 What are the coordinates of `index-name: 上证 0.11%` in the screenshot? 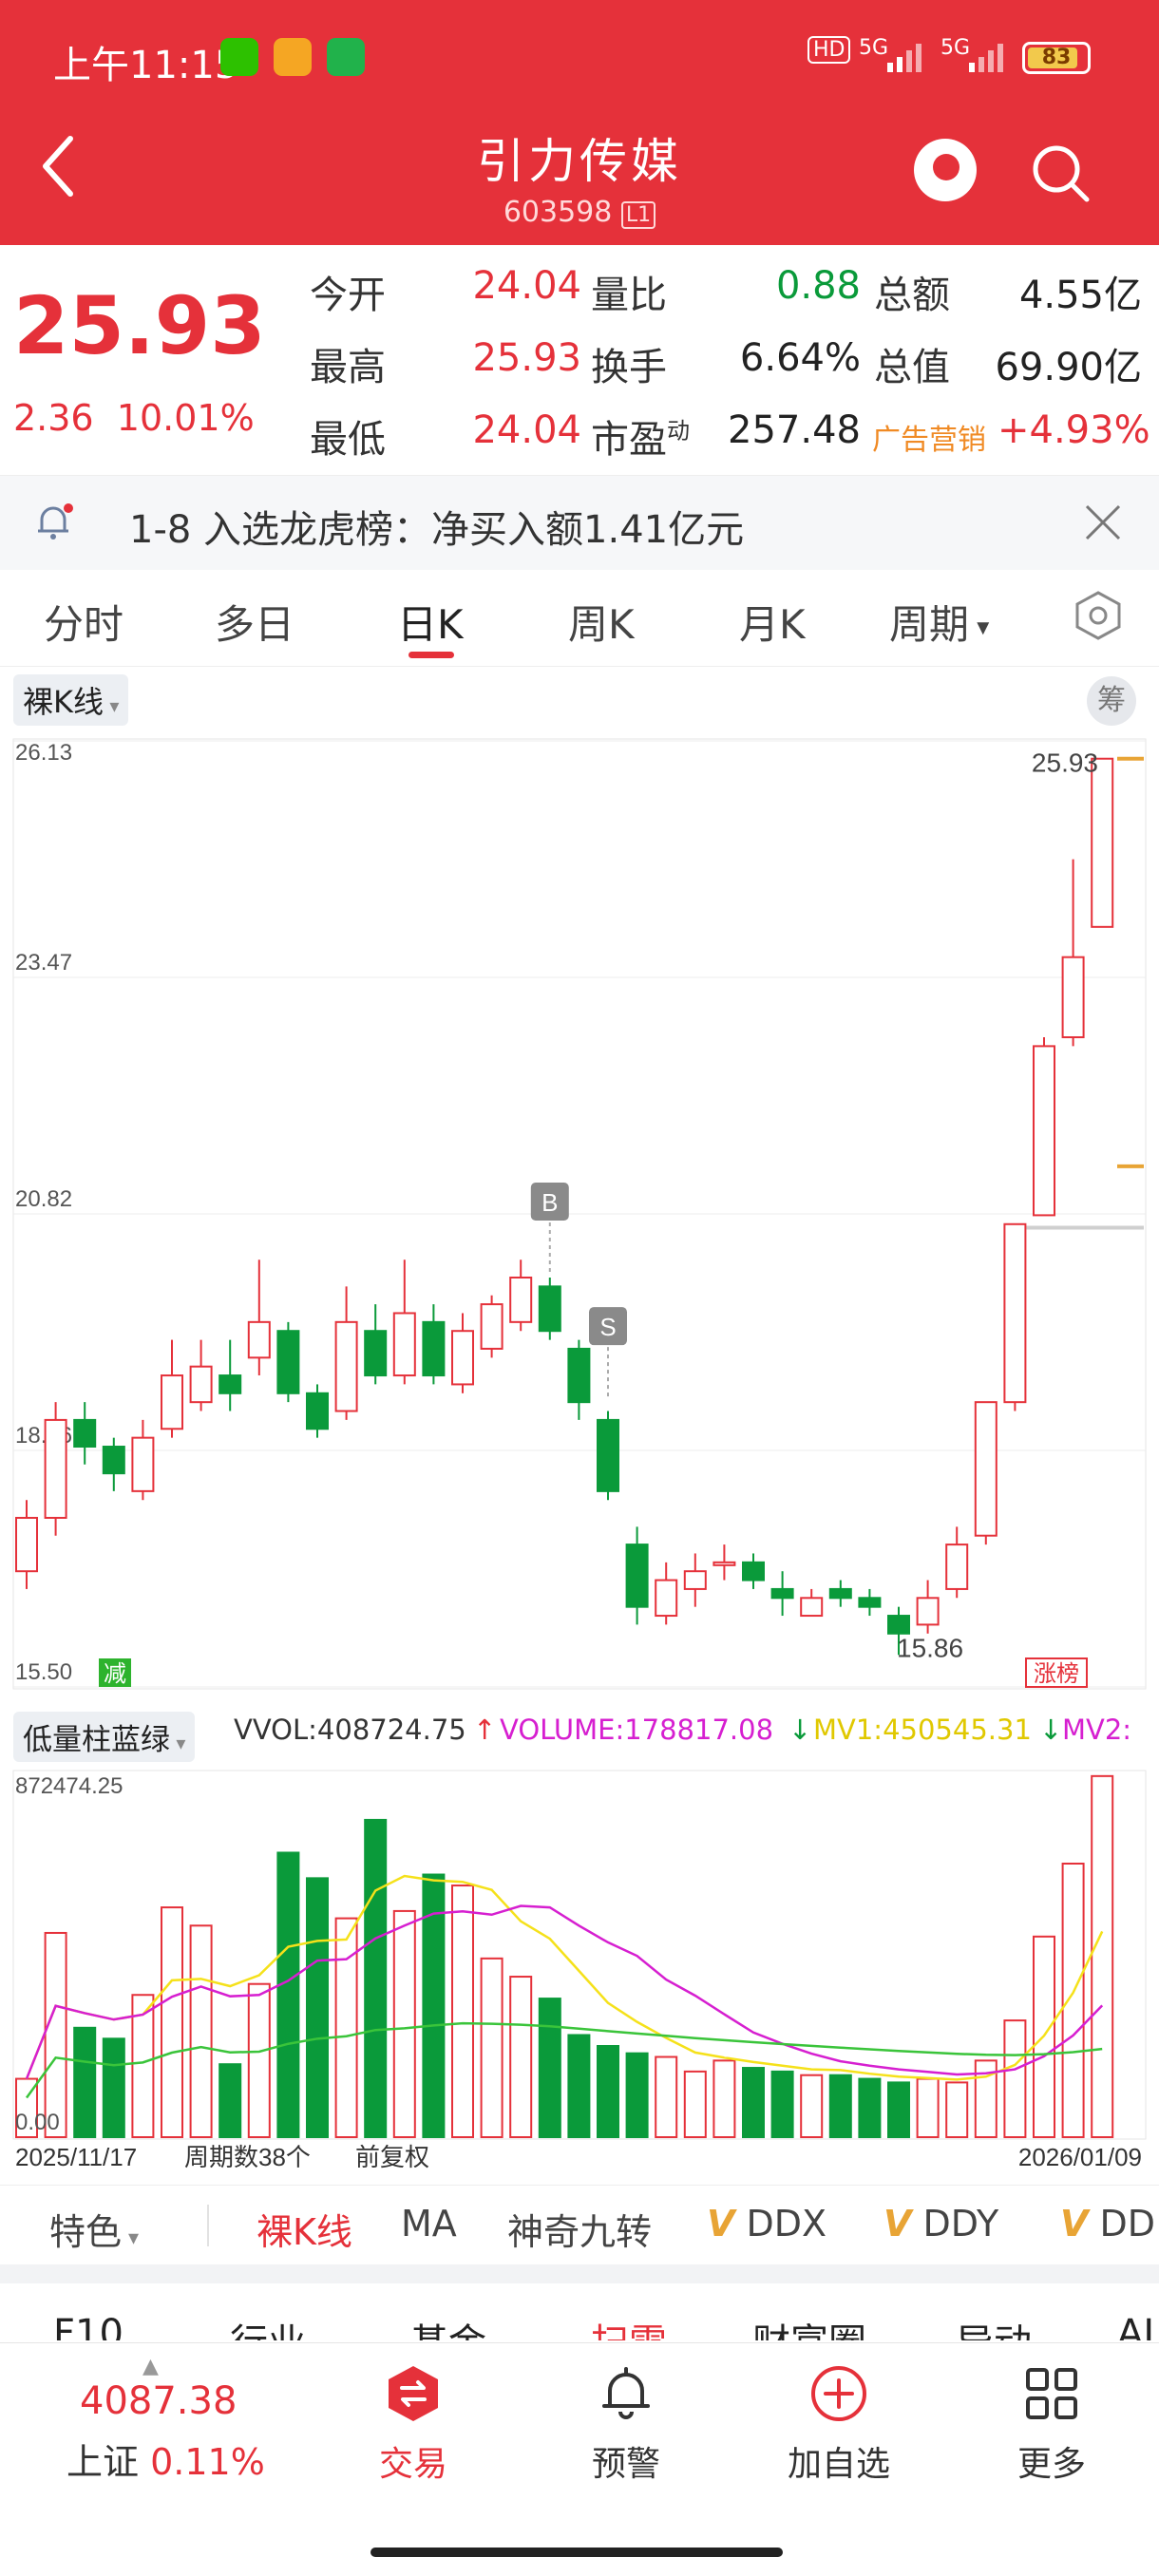 It's located at (165, 2462).